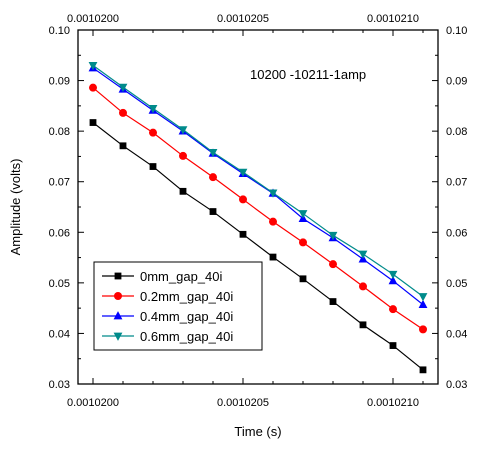  What do you see at coordinates (59, 284) in the screenshot?
I see `y-tick-label-left: 0.05` at bounding box center [59, 284].